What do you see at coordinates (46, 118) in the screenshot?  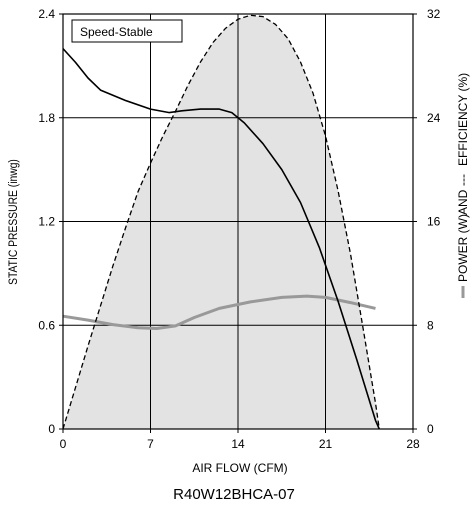 I see `y-left-tick-label: 1.8` at bounding box center [46, 118].